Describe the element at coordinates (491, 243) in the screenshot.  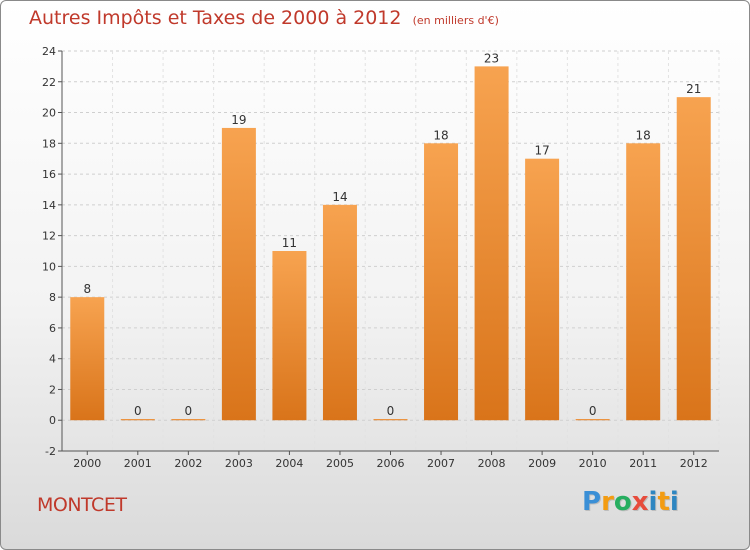
I see `bar-2008` at that location.